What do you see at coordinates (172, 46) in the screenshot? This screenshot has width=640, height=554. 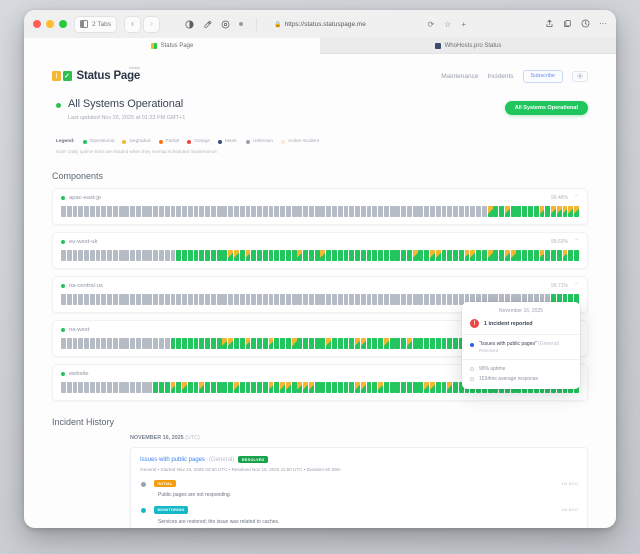 I see `tab-status-page: Status Page` at bounding box center [172, 46].